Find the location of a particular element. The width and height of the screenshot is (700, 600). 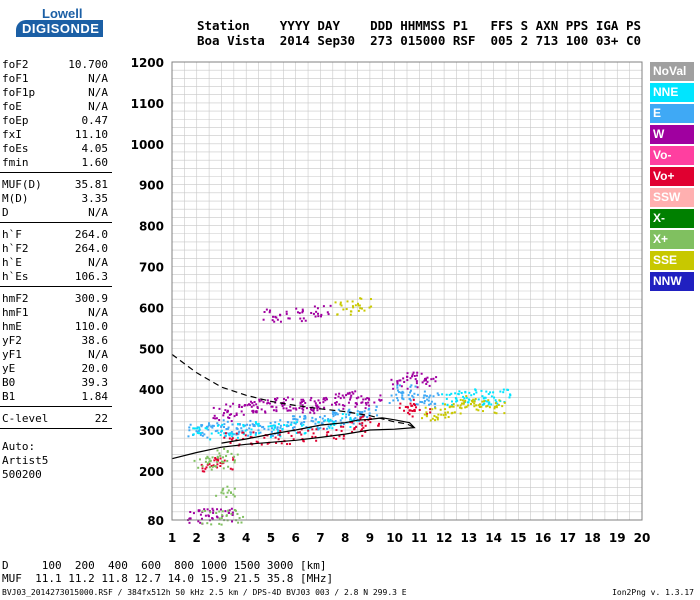

x-tick-label: 20 is located at coordinates (642, 538).